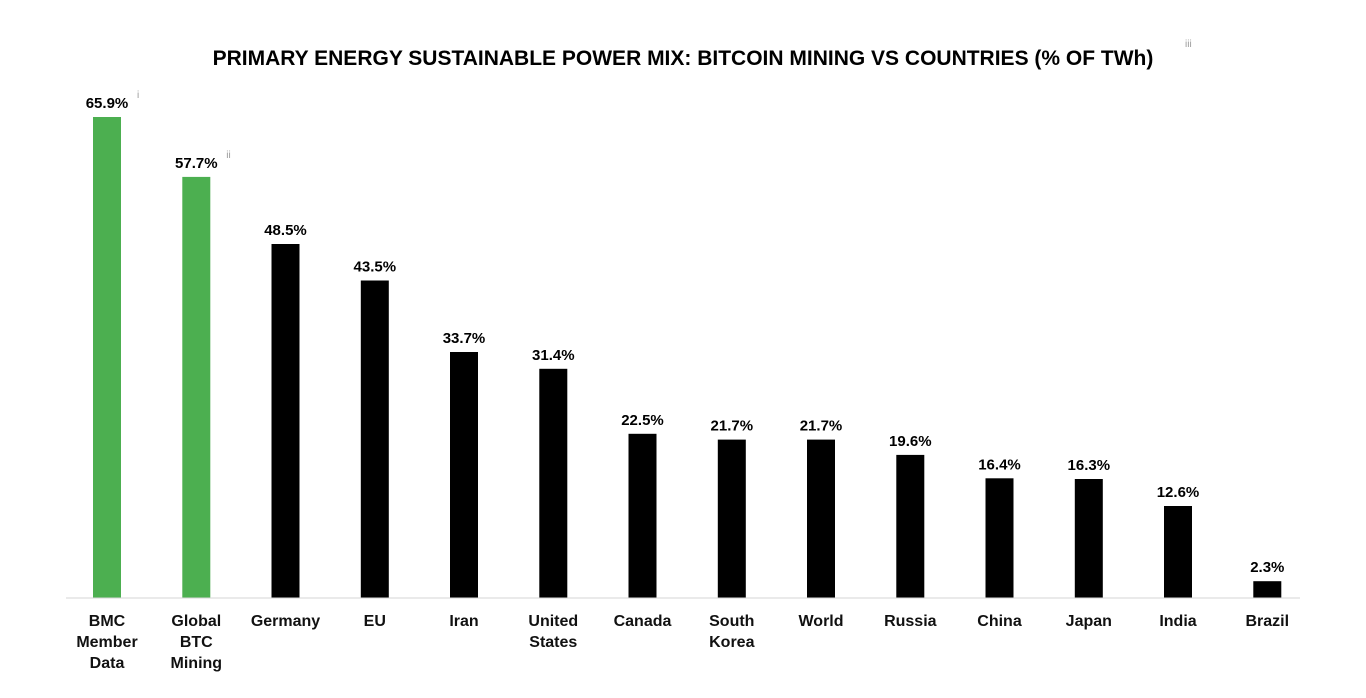 The image size is (1366, 698). What do you see at coordinates (107, 103) in the screenshot?
I see `bar-value-label: 65.9%` at bounding box center [107, 103].